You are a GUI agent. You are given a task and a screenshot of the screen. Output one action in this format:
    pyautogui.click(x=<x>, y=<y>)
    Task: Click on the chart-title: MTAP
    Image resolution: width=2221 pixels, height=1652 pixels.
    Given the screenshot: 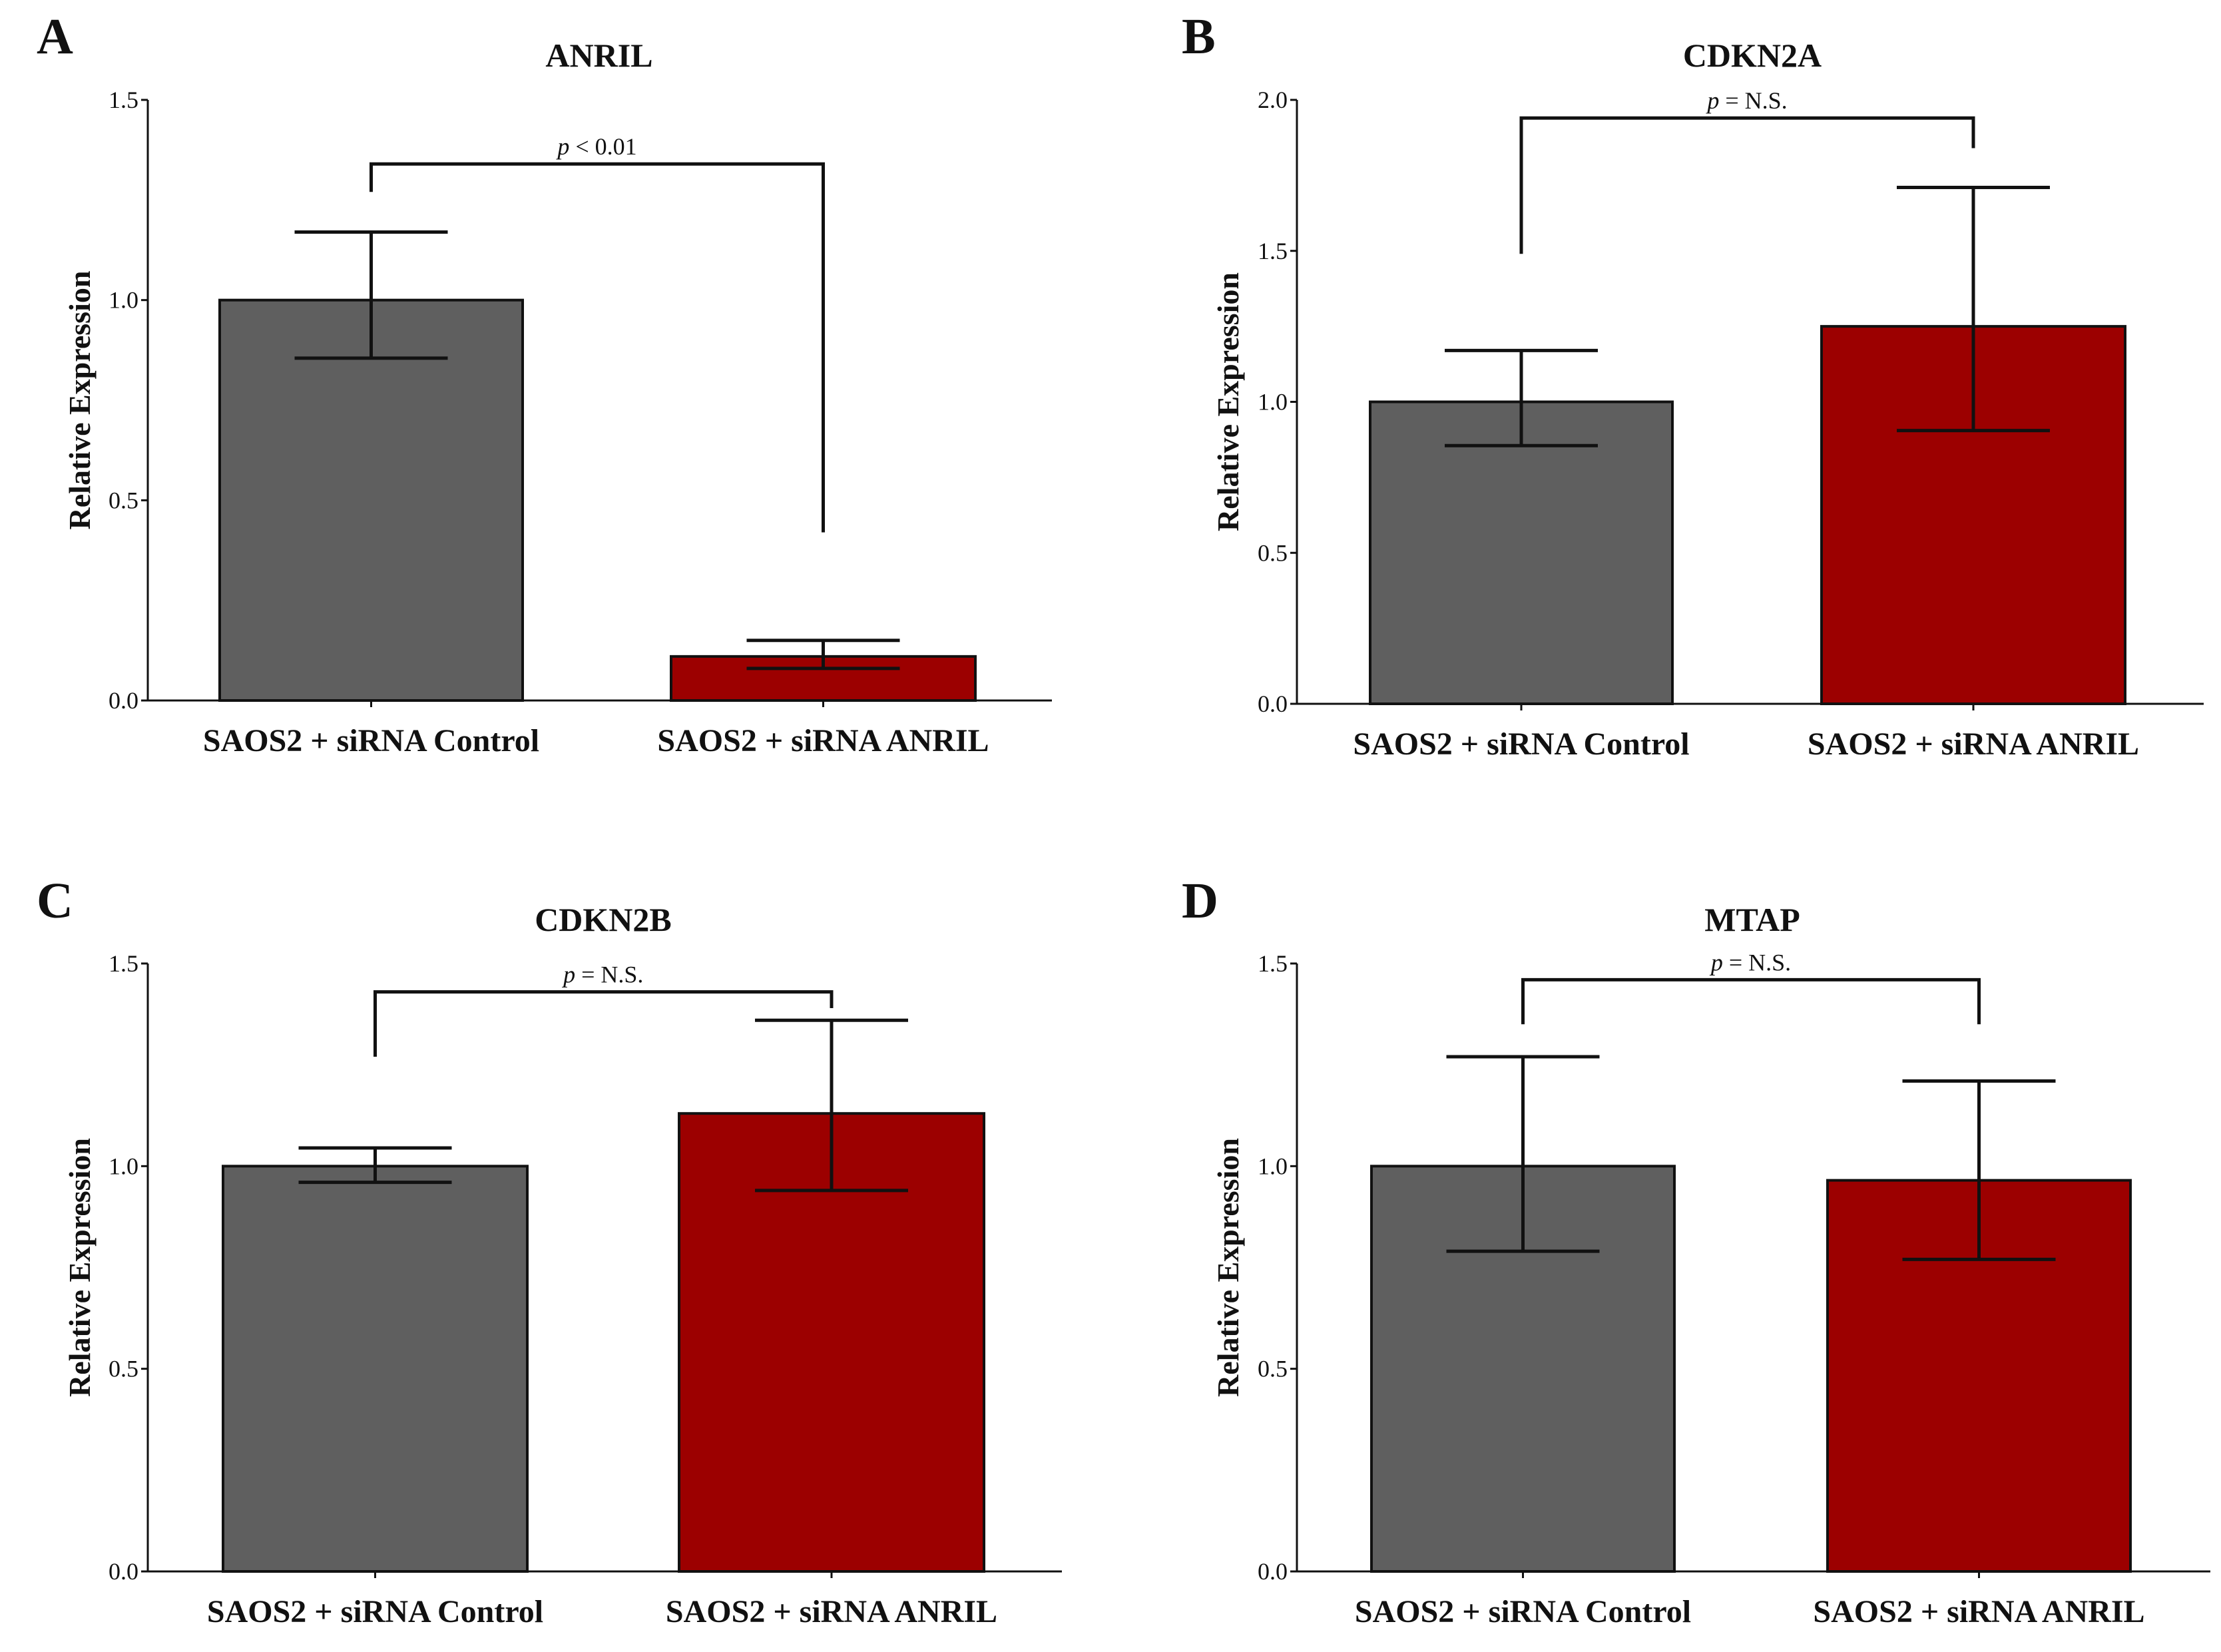 What is the action you would take?
    pyautogui.click(x=1752, y=919)
    